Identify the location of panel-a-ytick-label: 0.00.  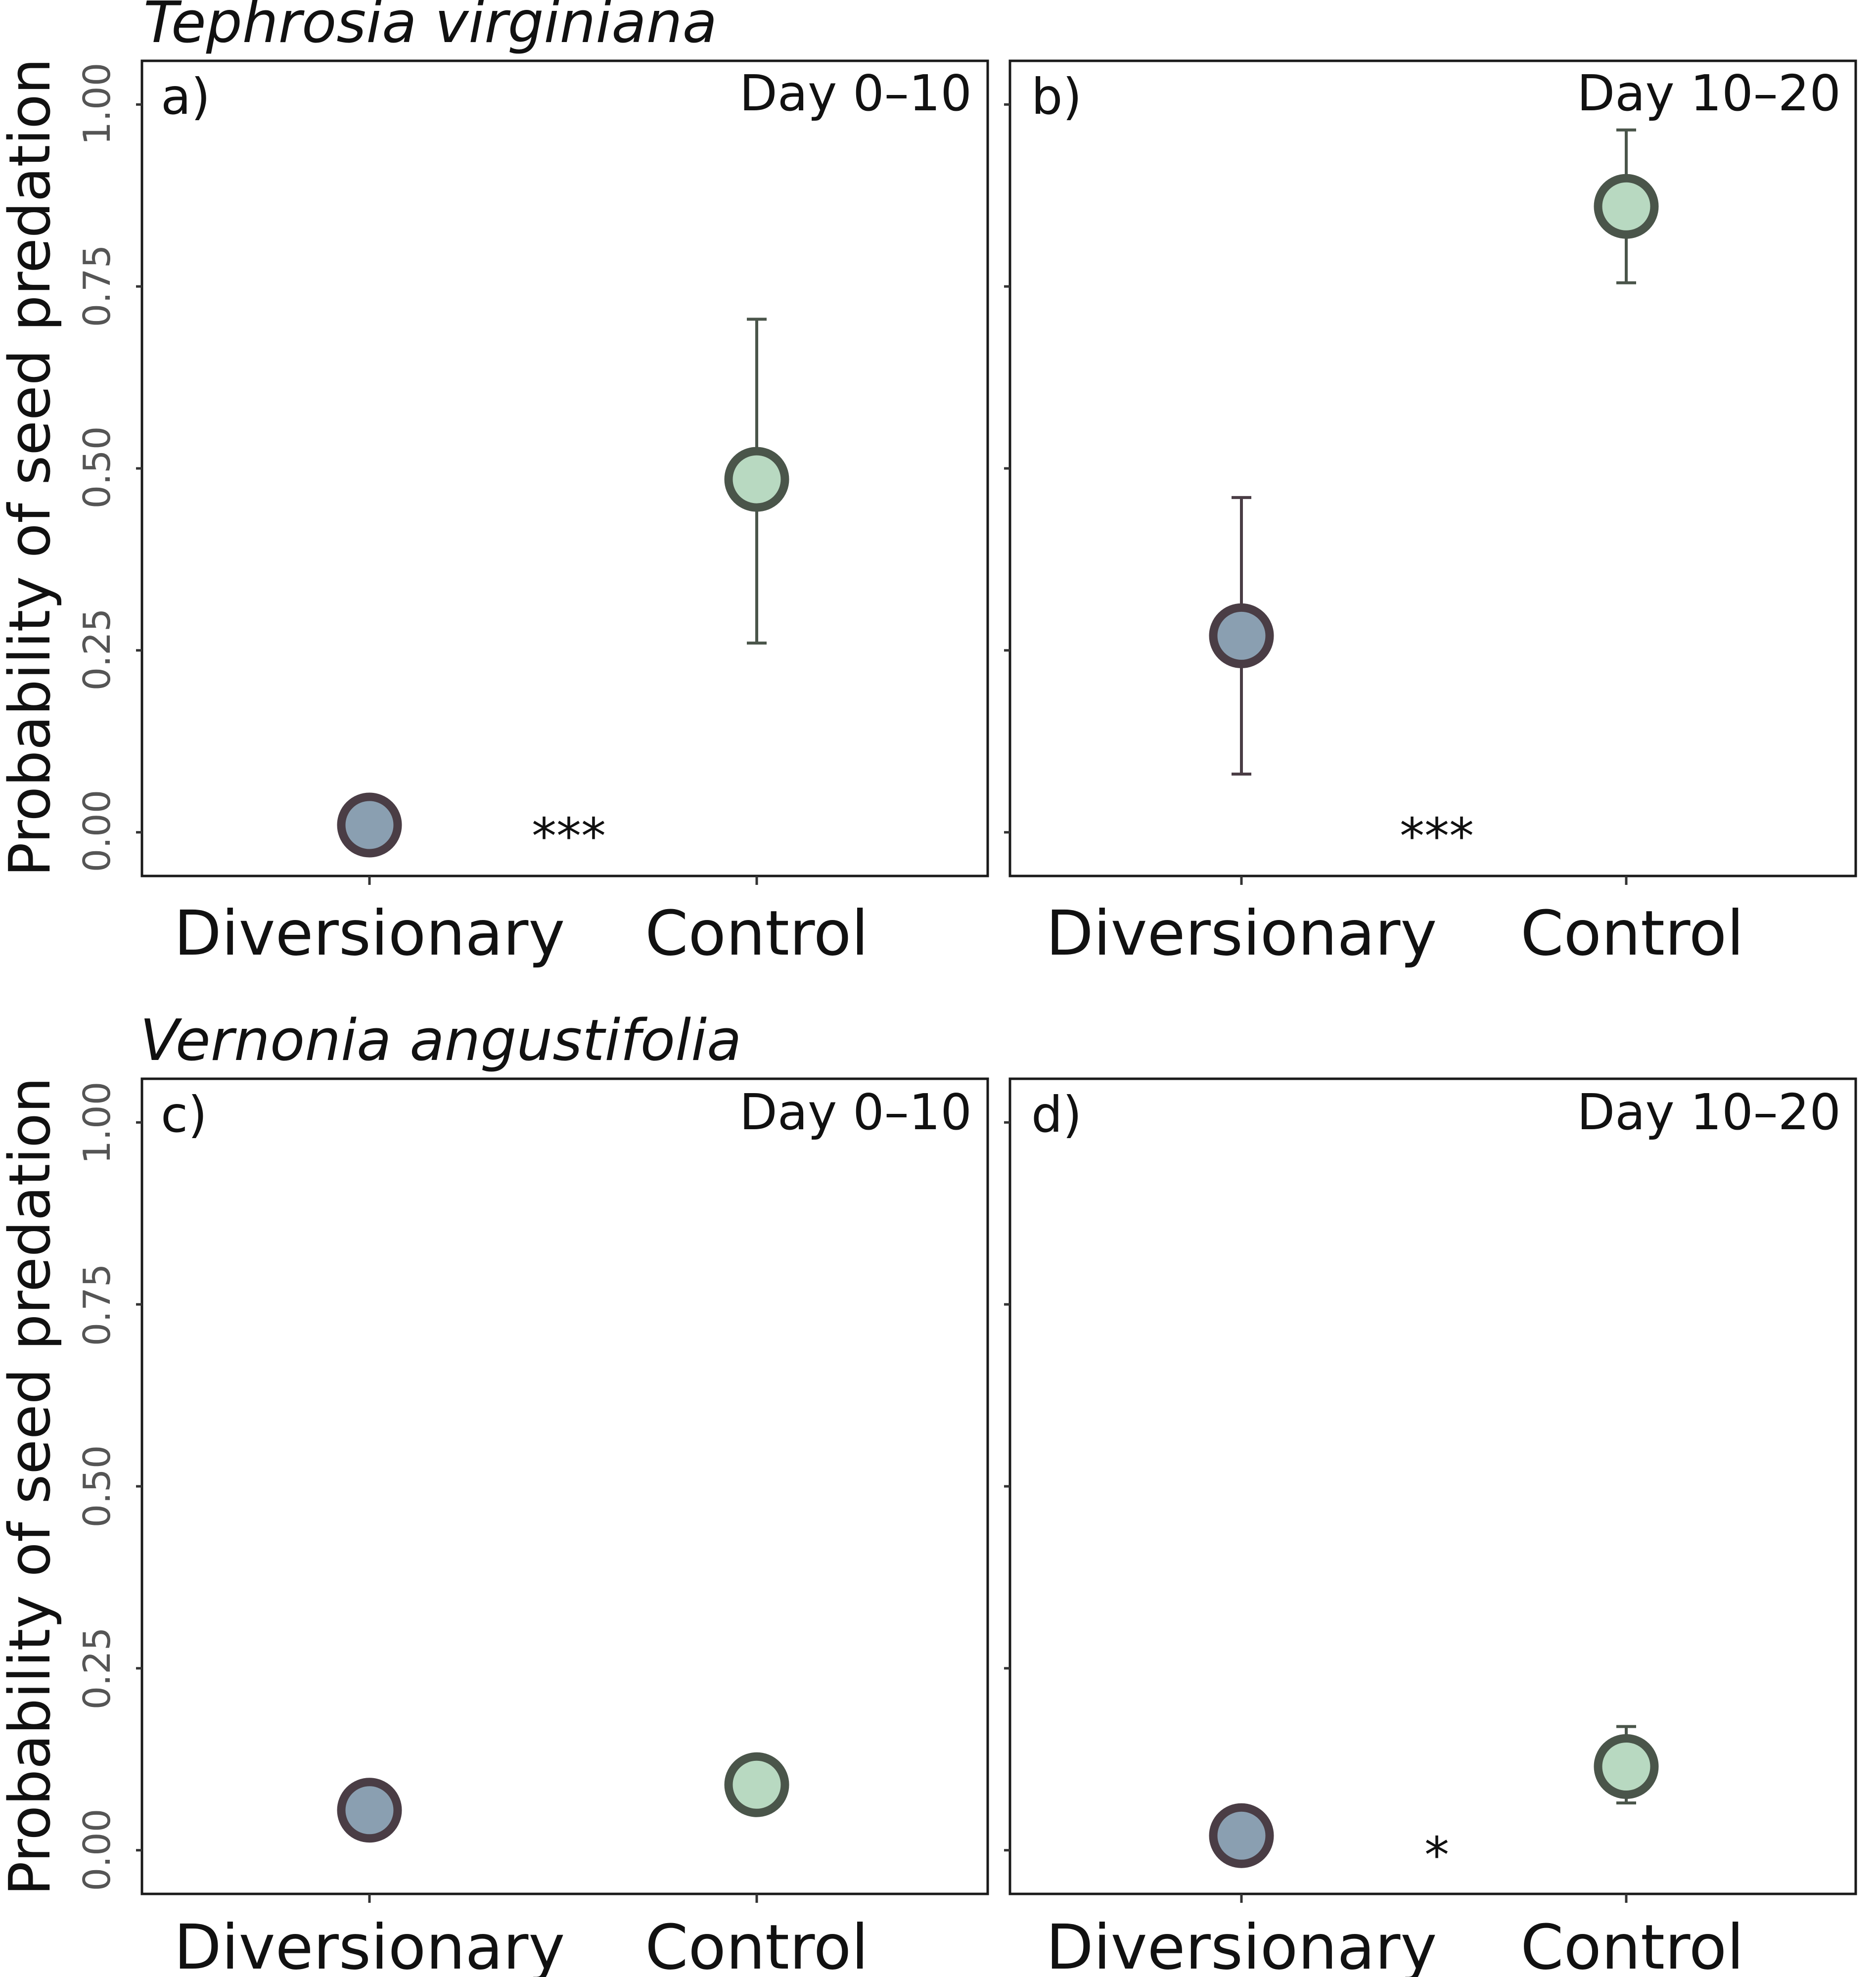
(97, 831).